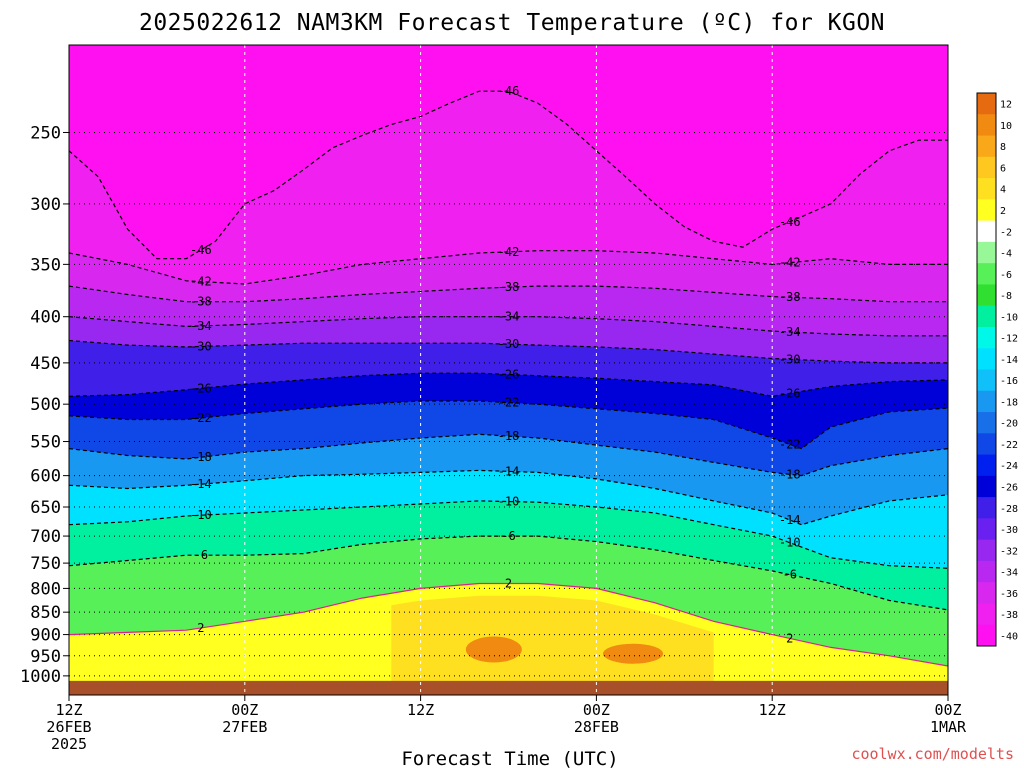 The height and width of the screenshot is (768, 1024). What do you see at coordinates (932, 754) in the screenshot?
I see `credit-text: coolwx.com/modelts` at bounding box center [932, 754].